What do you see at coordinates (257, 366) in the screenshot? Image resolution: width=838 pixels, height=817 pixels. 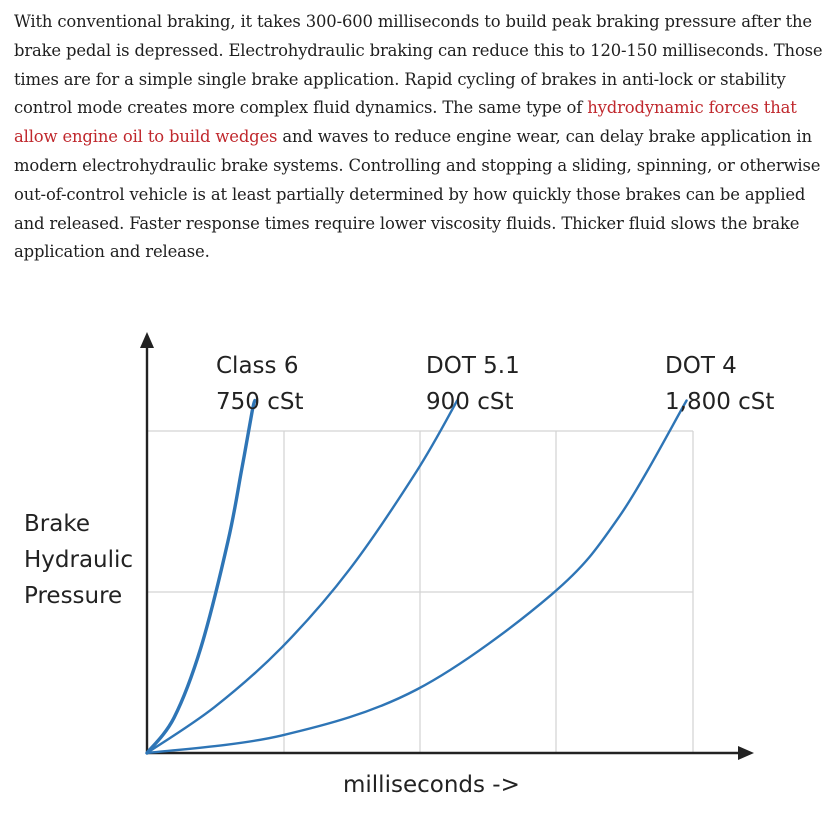 I see `series-label-class6-name: Class 6` at bounding box center [257, 366].